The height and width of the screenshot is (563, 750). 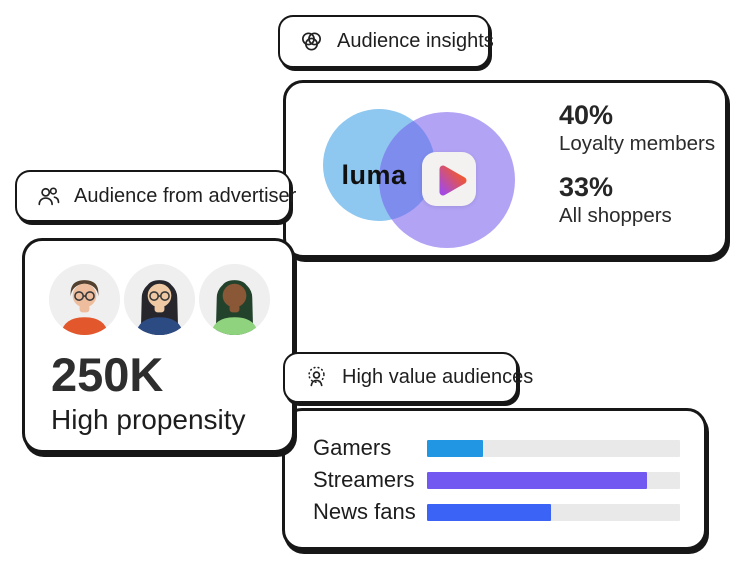 What do you see at coordinates (316, 377) in the screenshot?
I see `person-target-icon` at bounding box center [316, 377].